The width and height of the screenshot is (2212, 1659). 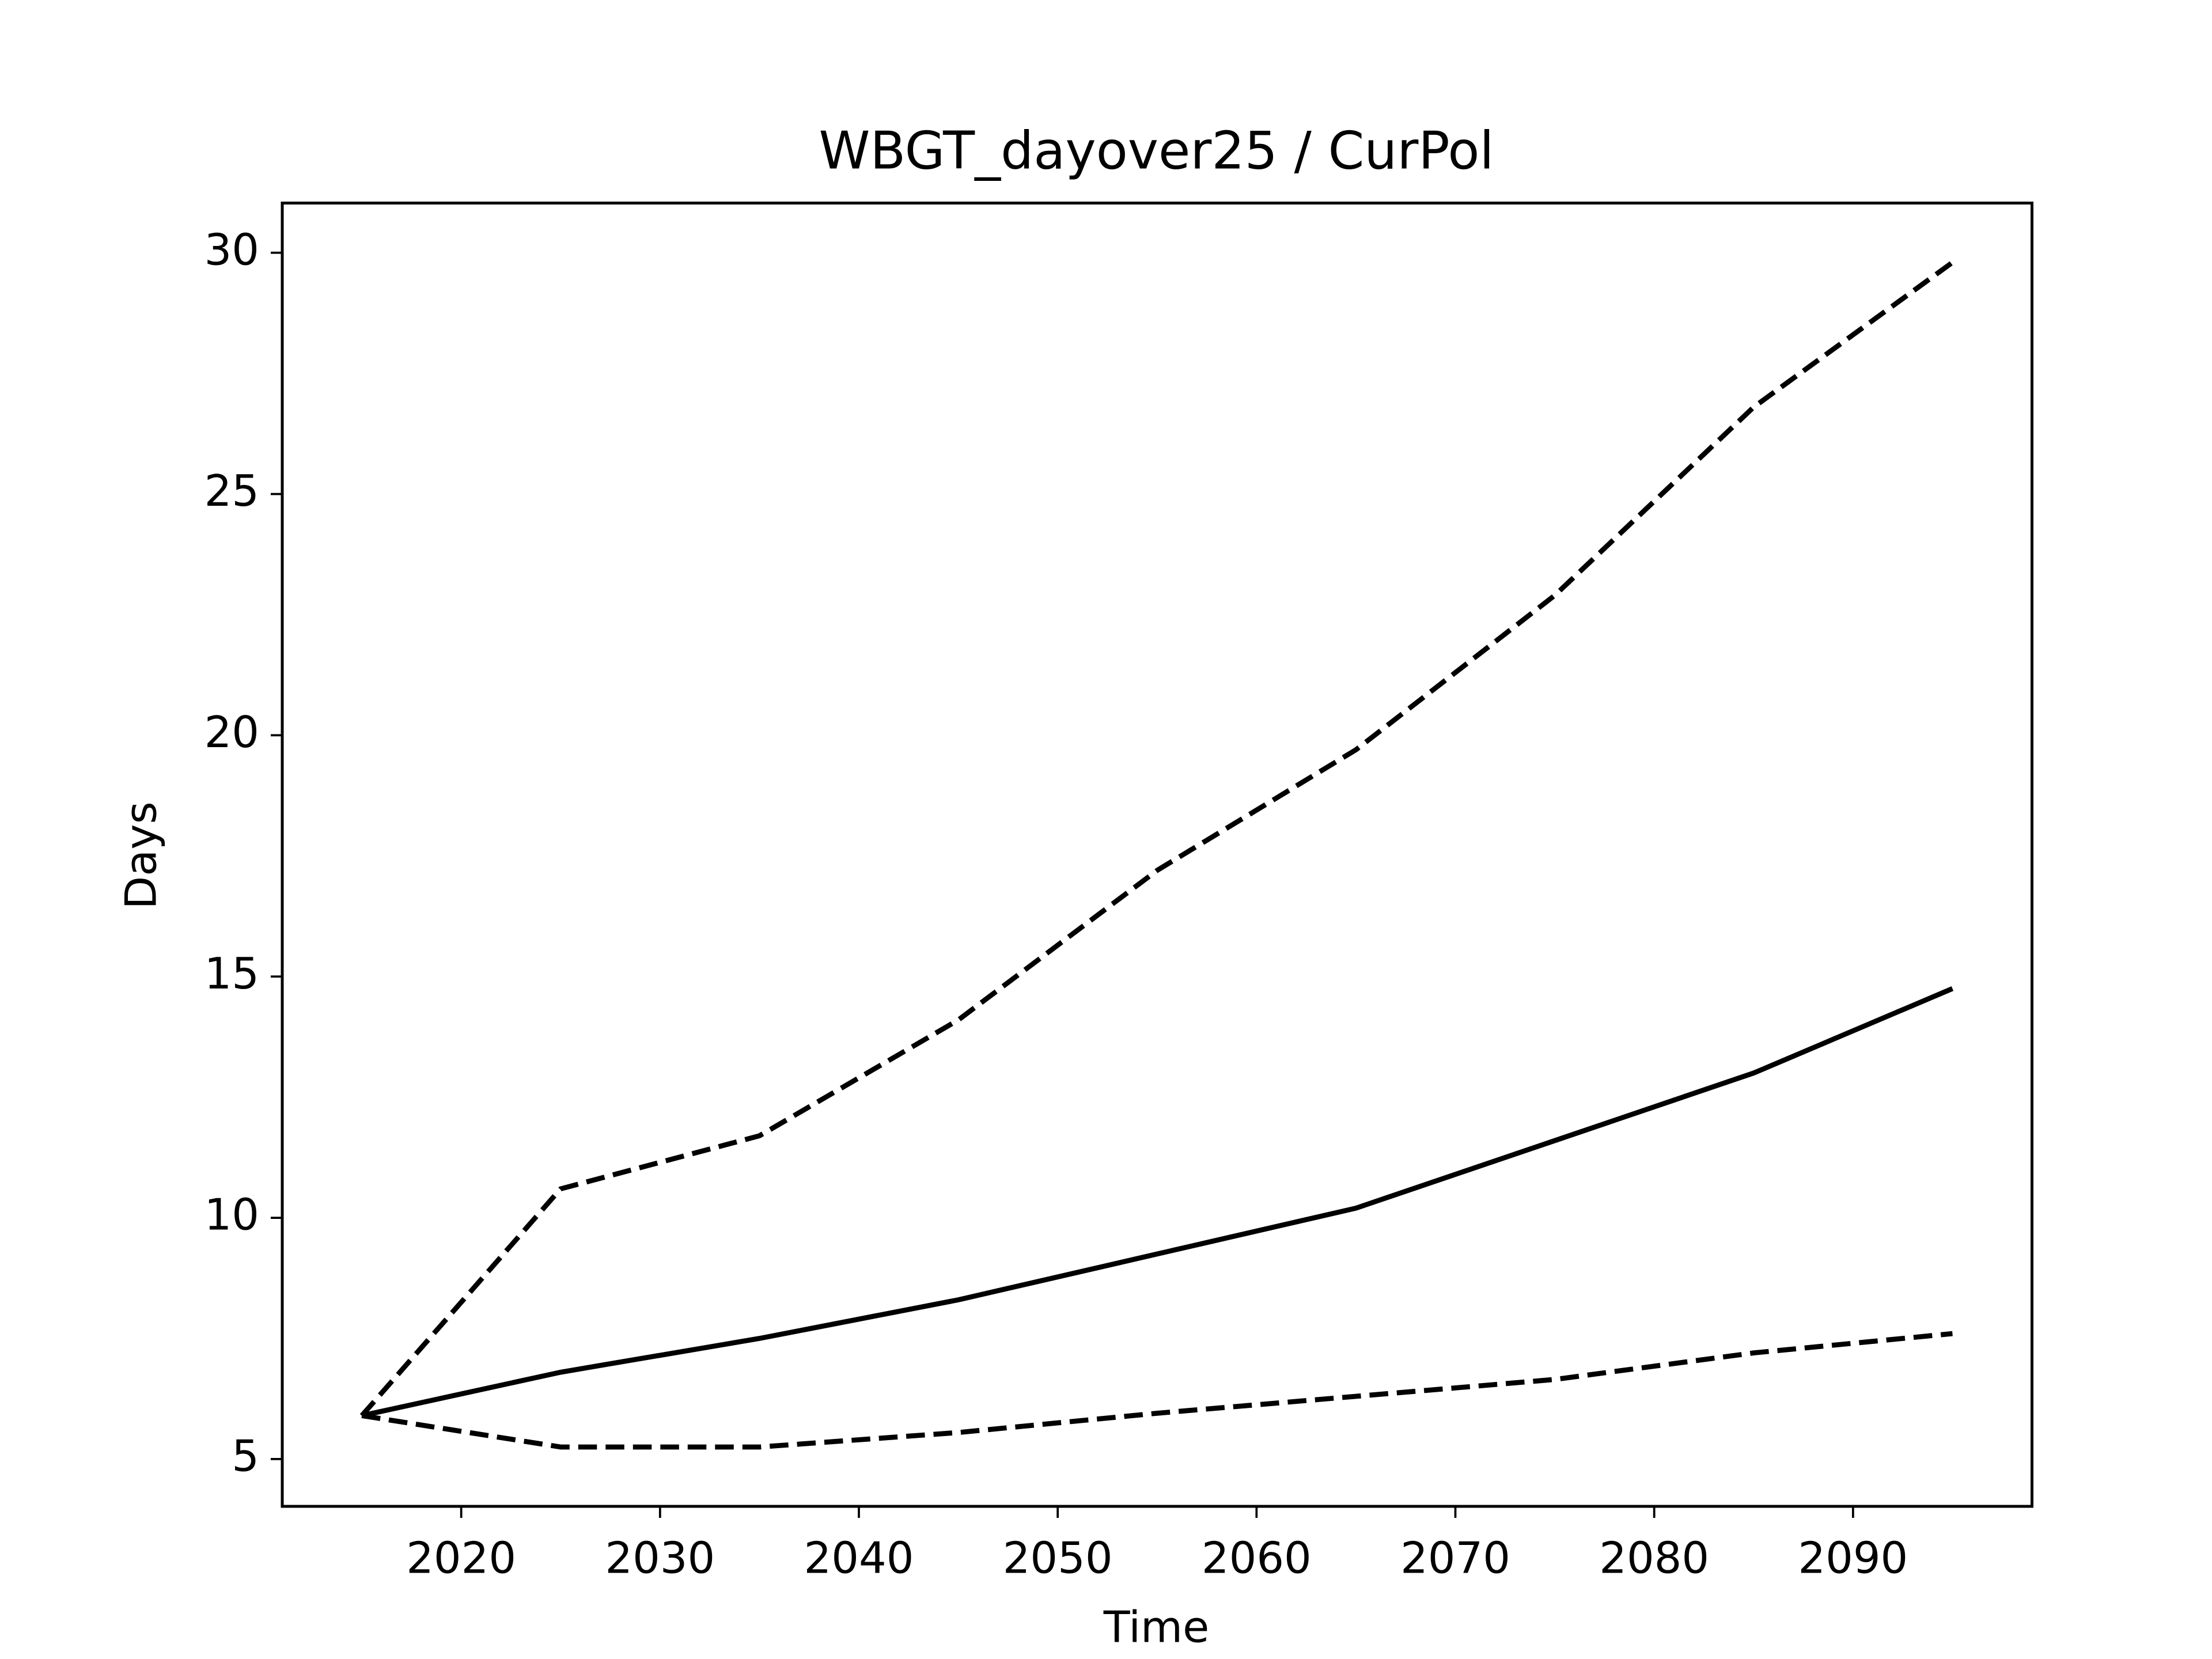 What do you see at coordinates (231, 490) in the screenshot?
I see `y-tick-label: 25` at bounding box center [231, 490].